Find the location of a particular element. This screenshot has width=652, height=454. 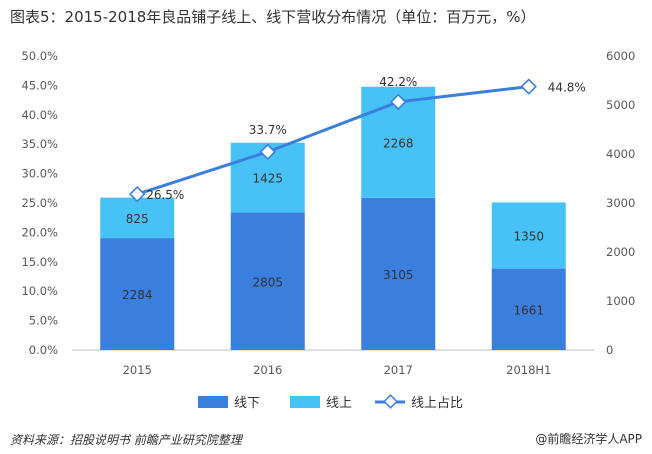

share-point-label: 33.7% is located at coordinates (268, 130).